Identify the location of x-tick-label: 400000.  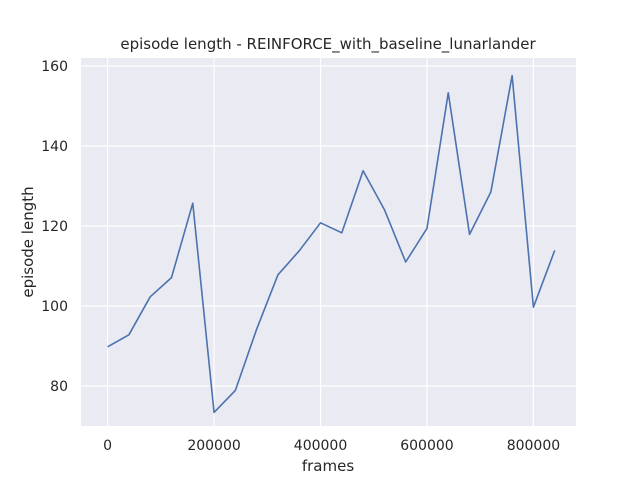
(320, 446).